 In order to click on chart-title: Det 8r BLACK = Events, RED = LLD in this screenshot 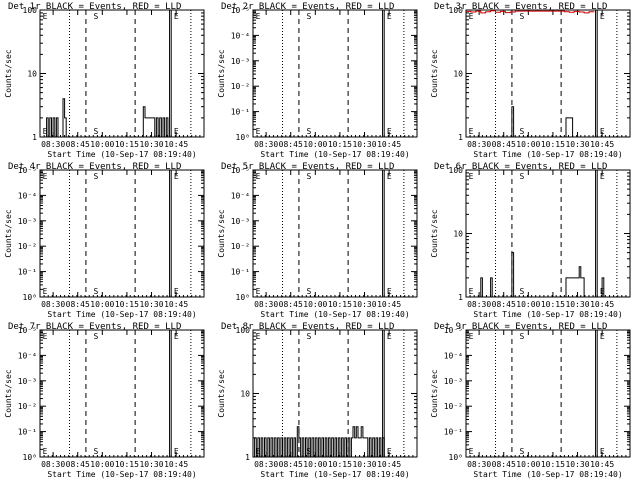, I will do `click(307, 327)`.